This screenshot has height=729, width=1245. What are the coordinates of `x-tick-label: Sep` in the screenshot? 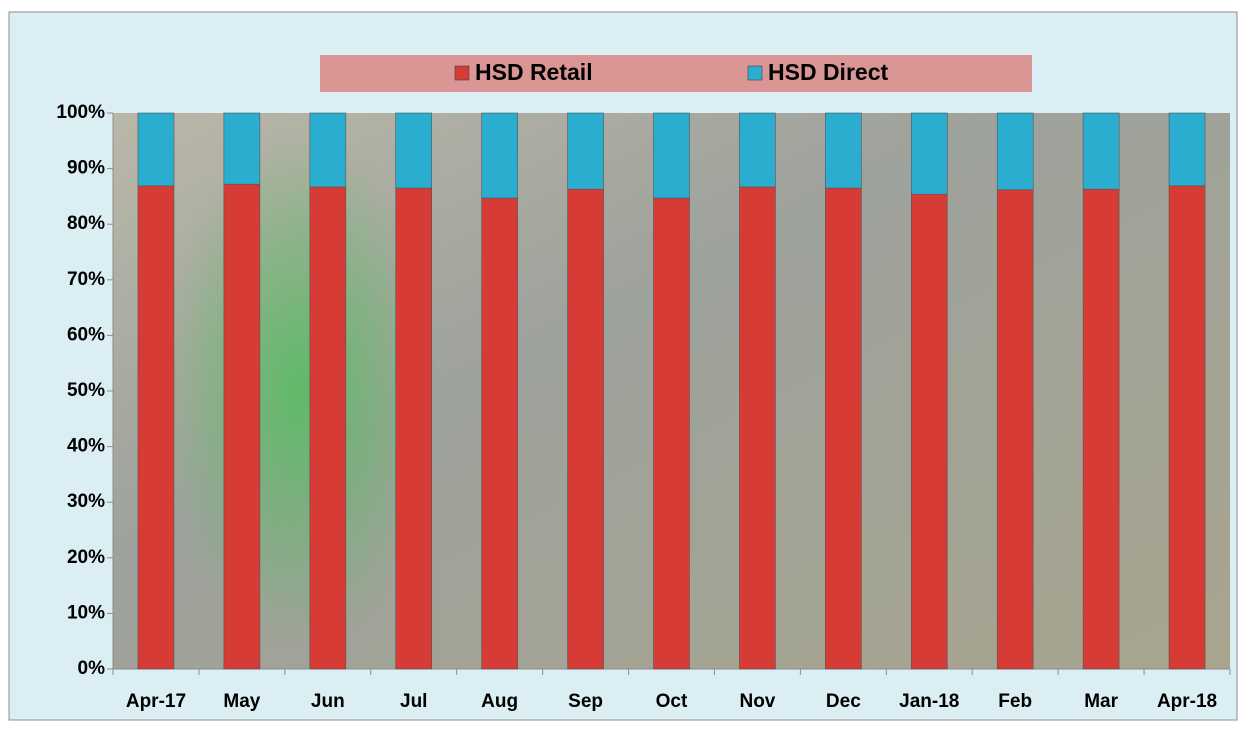 It's located at (585, 701).